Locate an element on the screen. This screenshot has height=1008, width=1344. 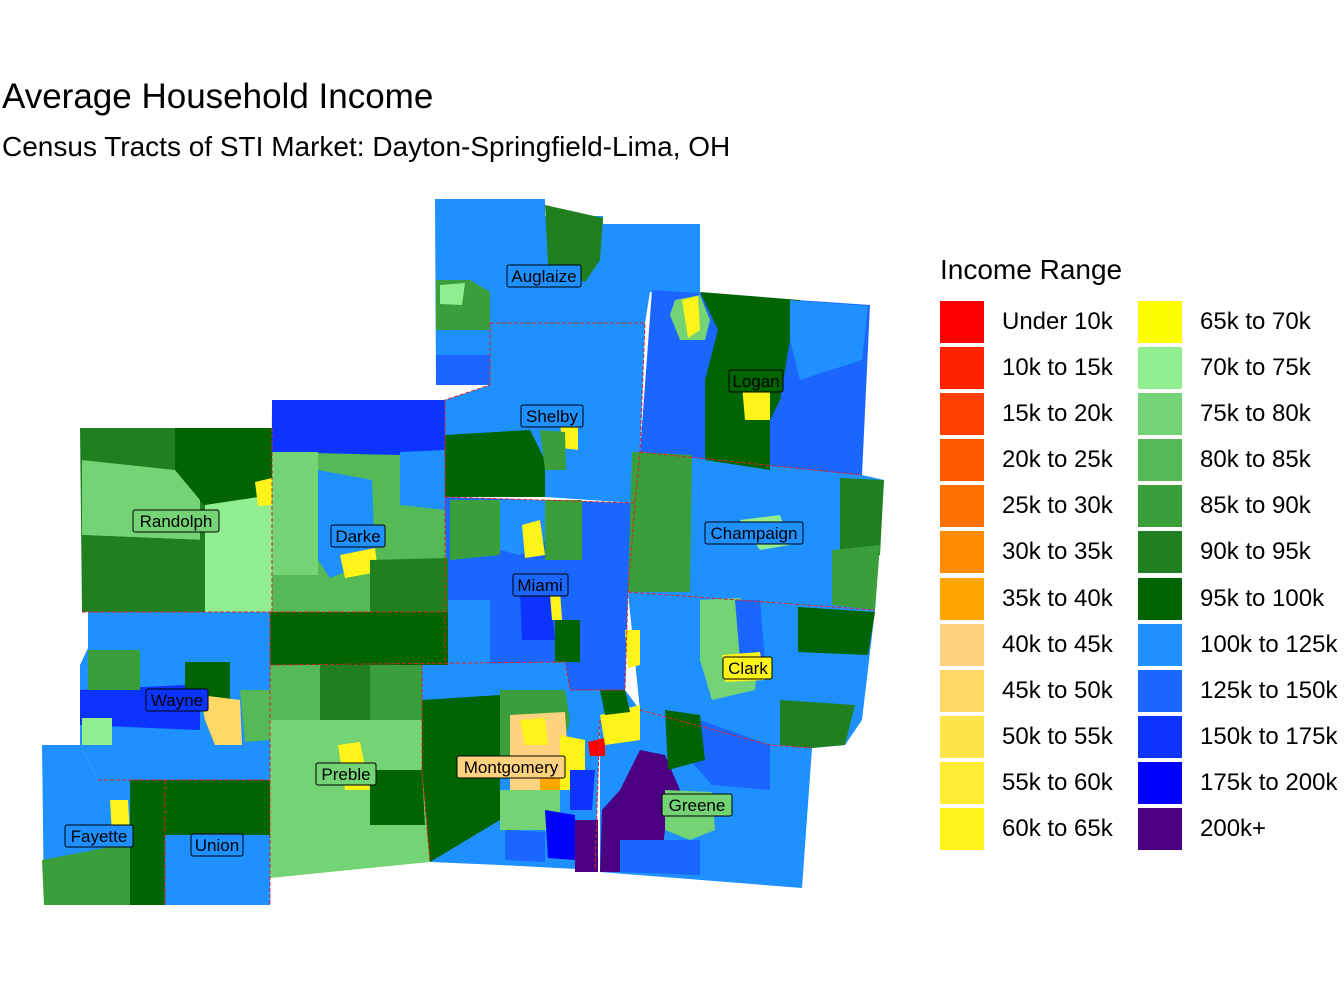
legend-label: 30k to 35k is located at coordinates (1057, 552).